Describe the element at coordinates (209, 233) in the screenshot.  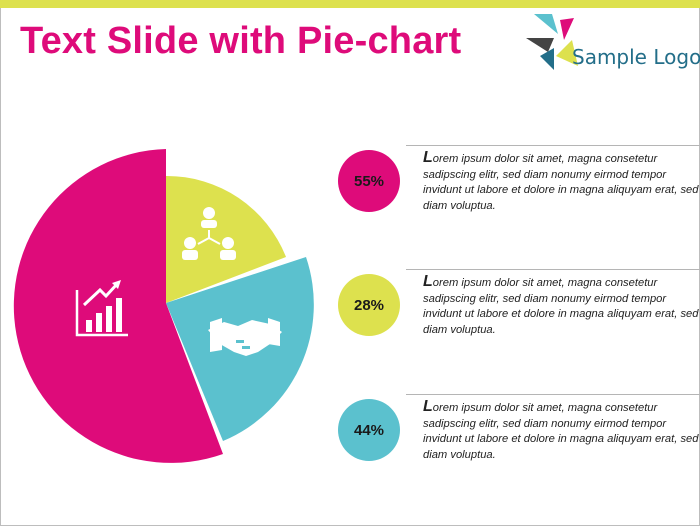
I see `team-network-icon` at that location.